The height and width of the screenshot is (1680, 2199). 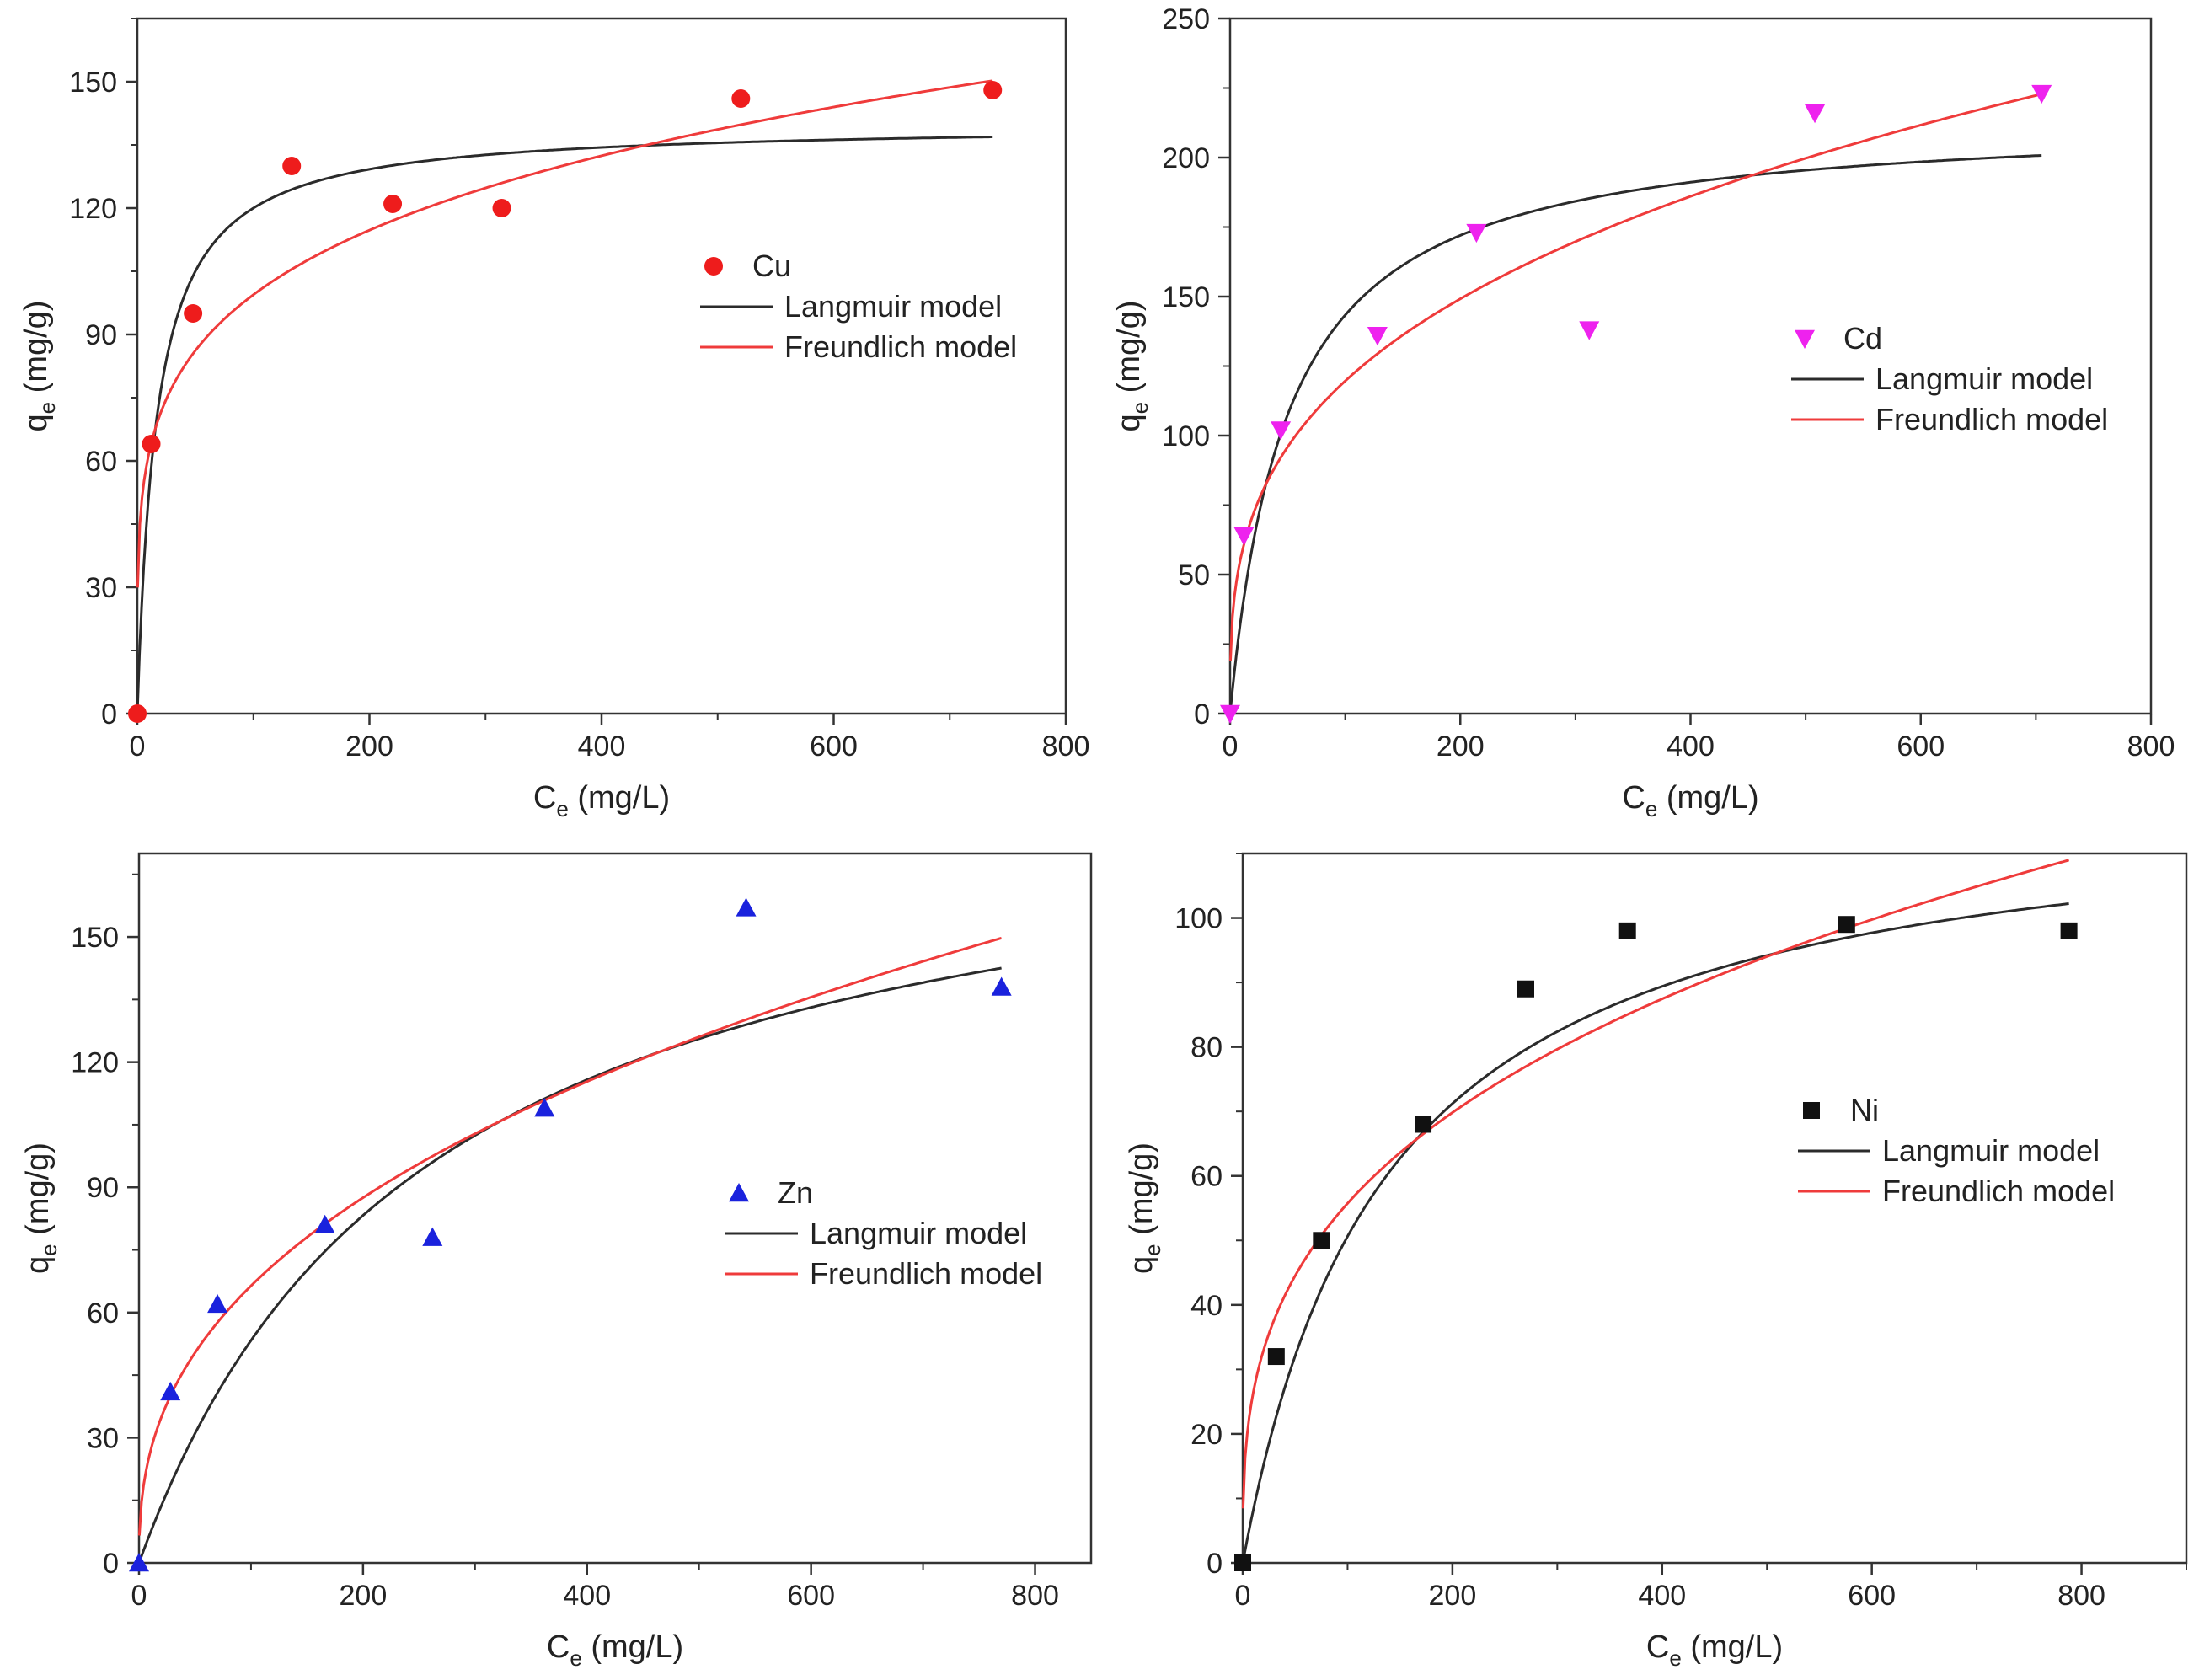 What do you see at coordinates (795, 1192) in the screenshot?
I see `legend-zn-label: Zn` at bounding box center [795, 1192].